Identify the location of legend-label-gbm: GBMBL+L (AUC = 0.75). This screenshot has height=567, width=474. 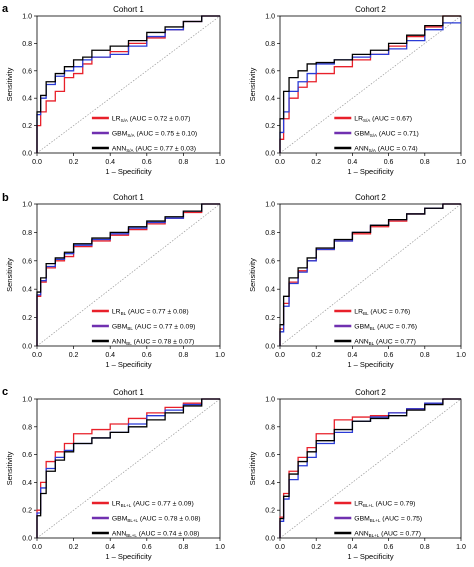
(388, 520).